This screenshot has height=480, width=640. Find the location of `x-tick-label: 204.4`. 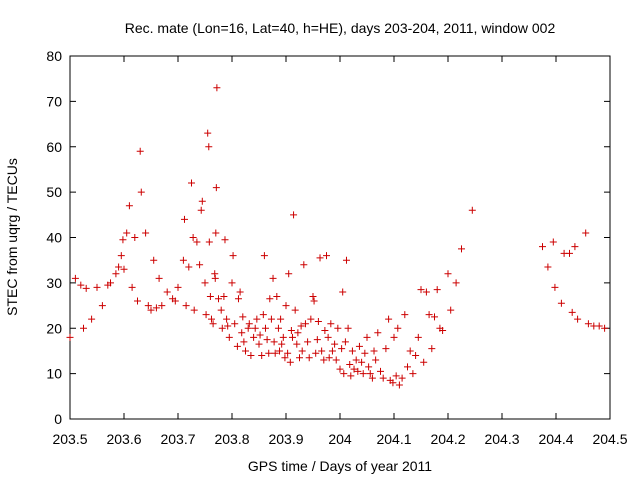

x-tick-label: 204.4 is located at coordinates (555, 439).